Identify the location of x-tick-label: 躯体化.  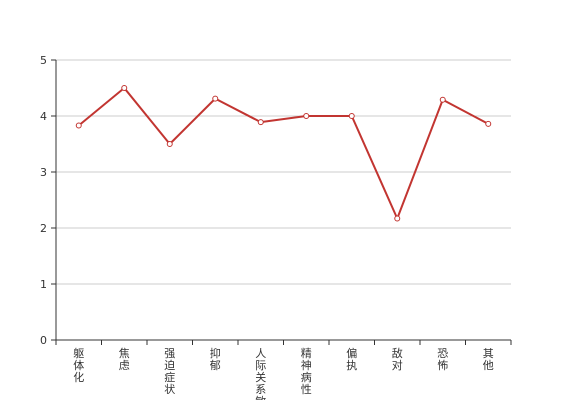
(78, 365).